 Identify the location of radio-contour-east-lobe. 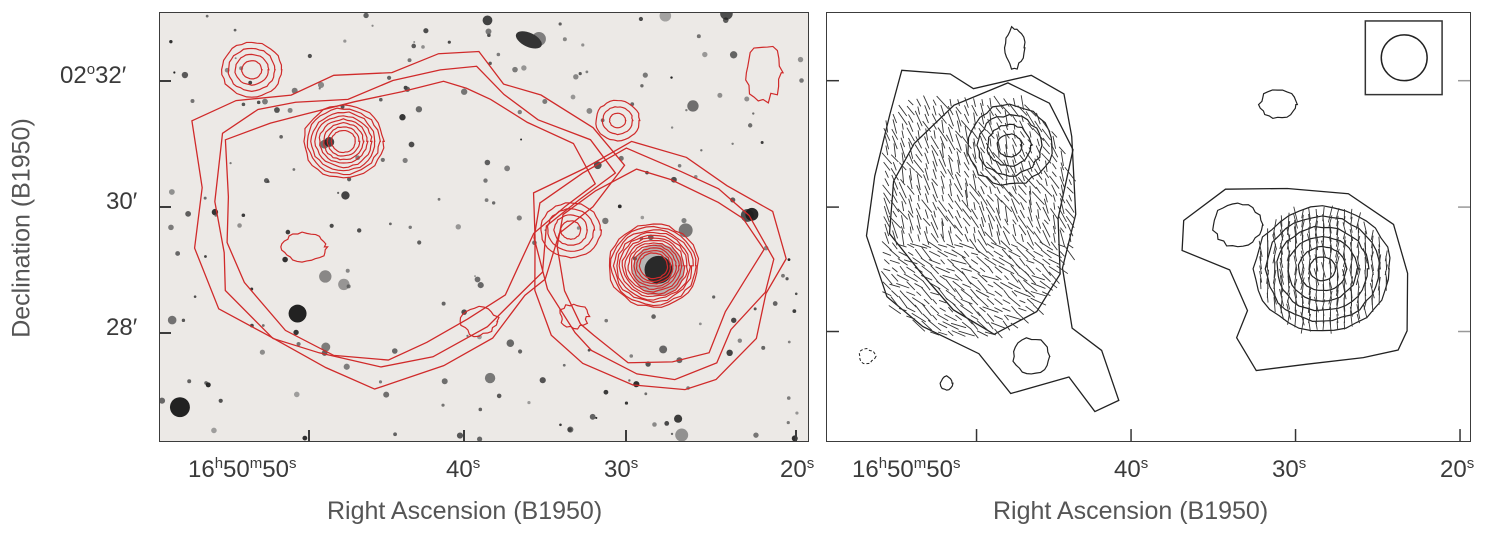
(410, 220).